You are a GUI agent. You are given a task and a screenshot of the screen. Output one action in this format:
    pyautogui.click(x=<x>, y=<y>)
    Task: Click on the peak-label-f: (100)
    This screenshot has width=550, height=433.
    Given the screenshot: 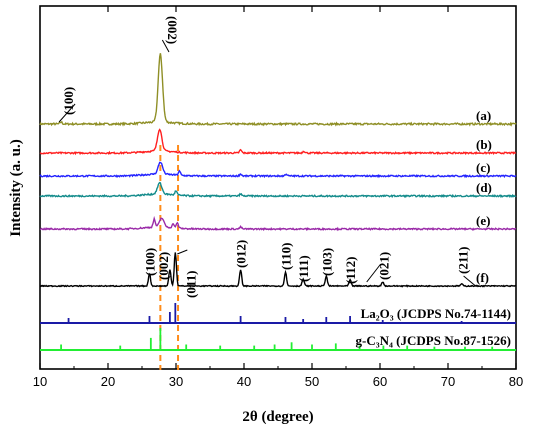 What is the action you would take?
    pyautogui.click(x=150, y=262)
    